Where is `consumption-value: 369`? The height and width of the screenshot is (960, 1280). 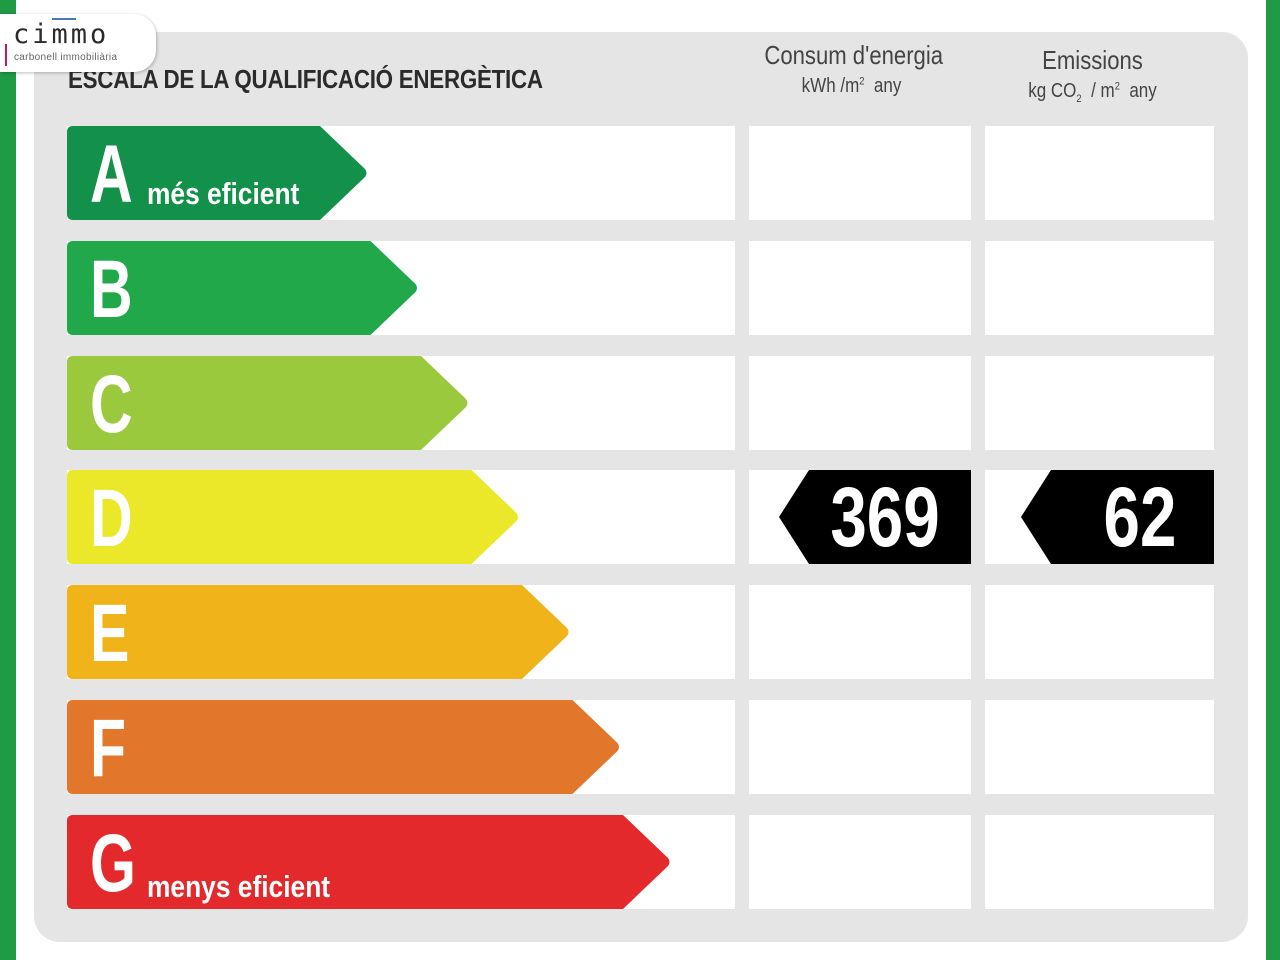 consumption-value: 369 is located at coordinates (885, 517).